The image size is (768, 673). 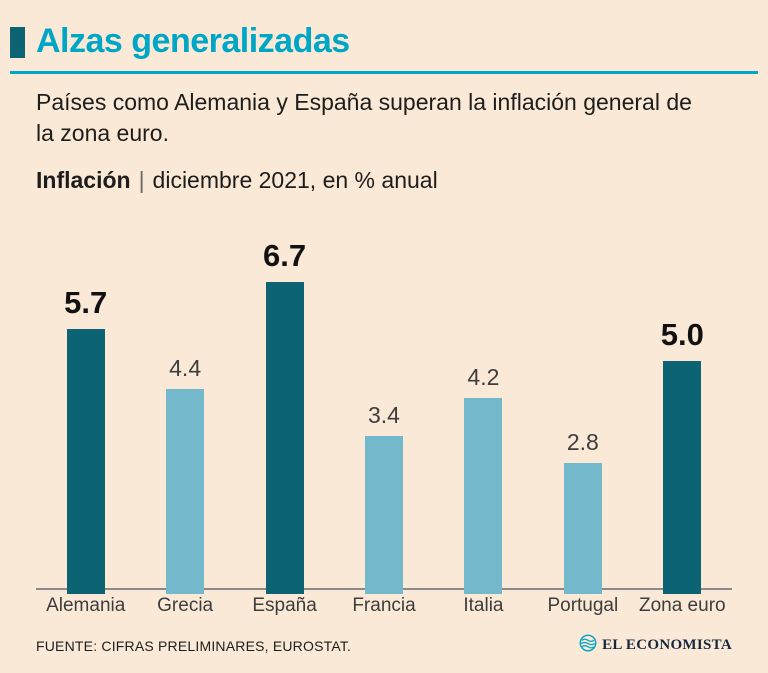 I want to click on bar-column: 2.8, so click(x=582, y=511).